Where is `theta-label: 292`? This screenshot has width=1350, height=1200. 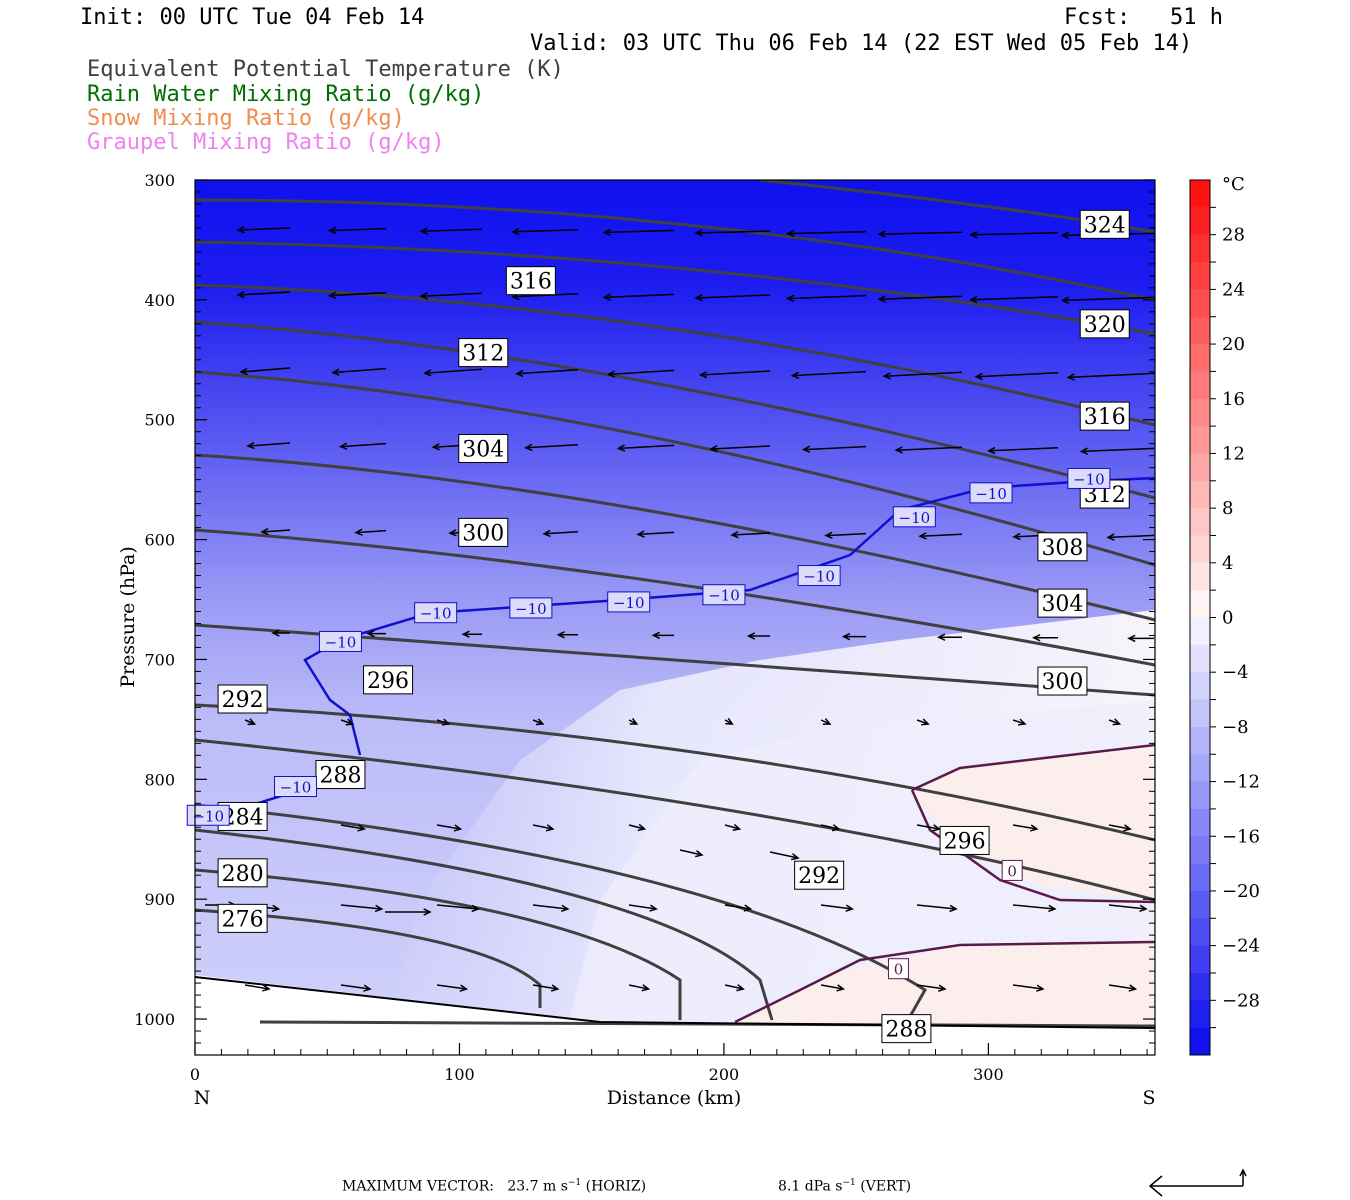
theta-label: 292 is located at coordinates (819, 876).